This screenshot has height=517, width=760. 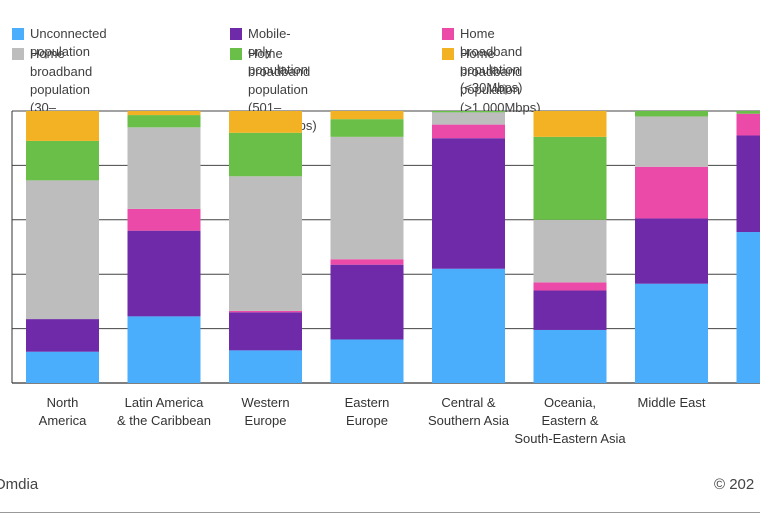 I want to click on source-label: Omdia, so click(x=19, y=484).